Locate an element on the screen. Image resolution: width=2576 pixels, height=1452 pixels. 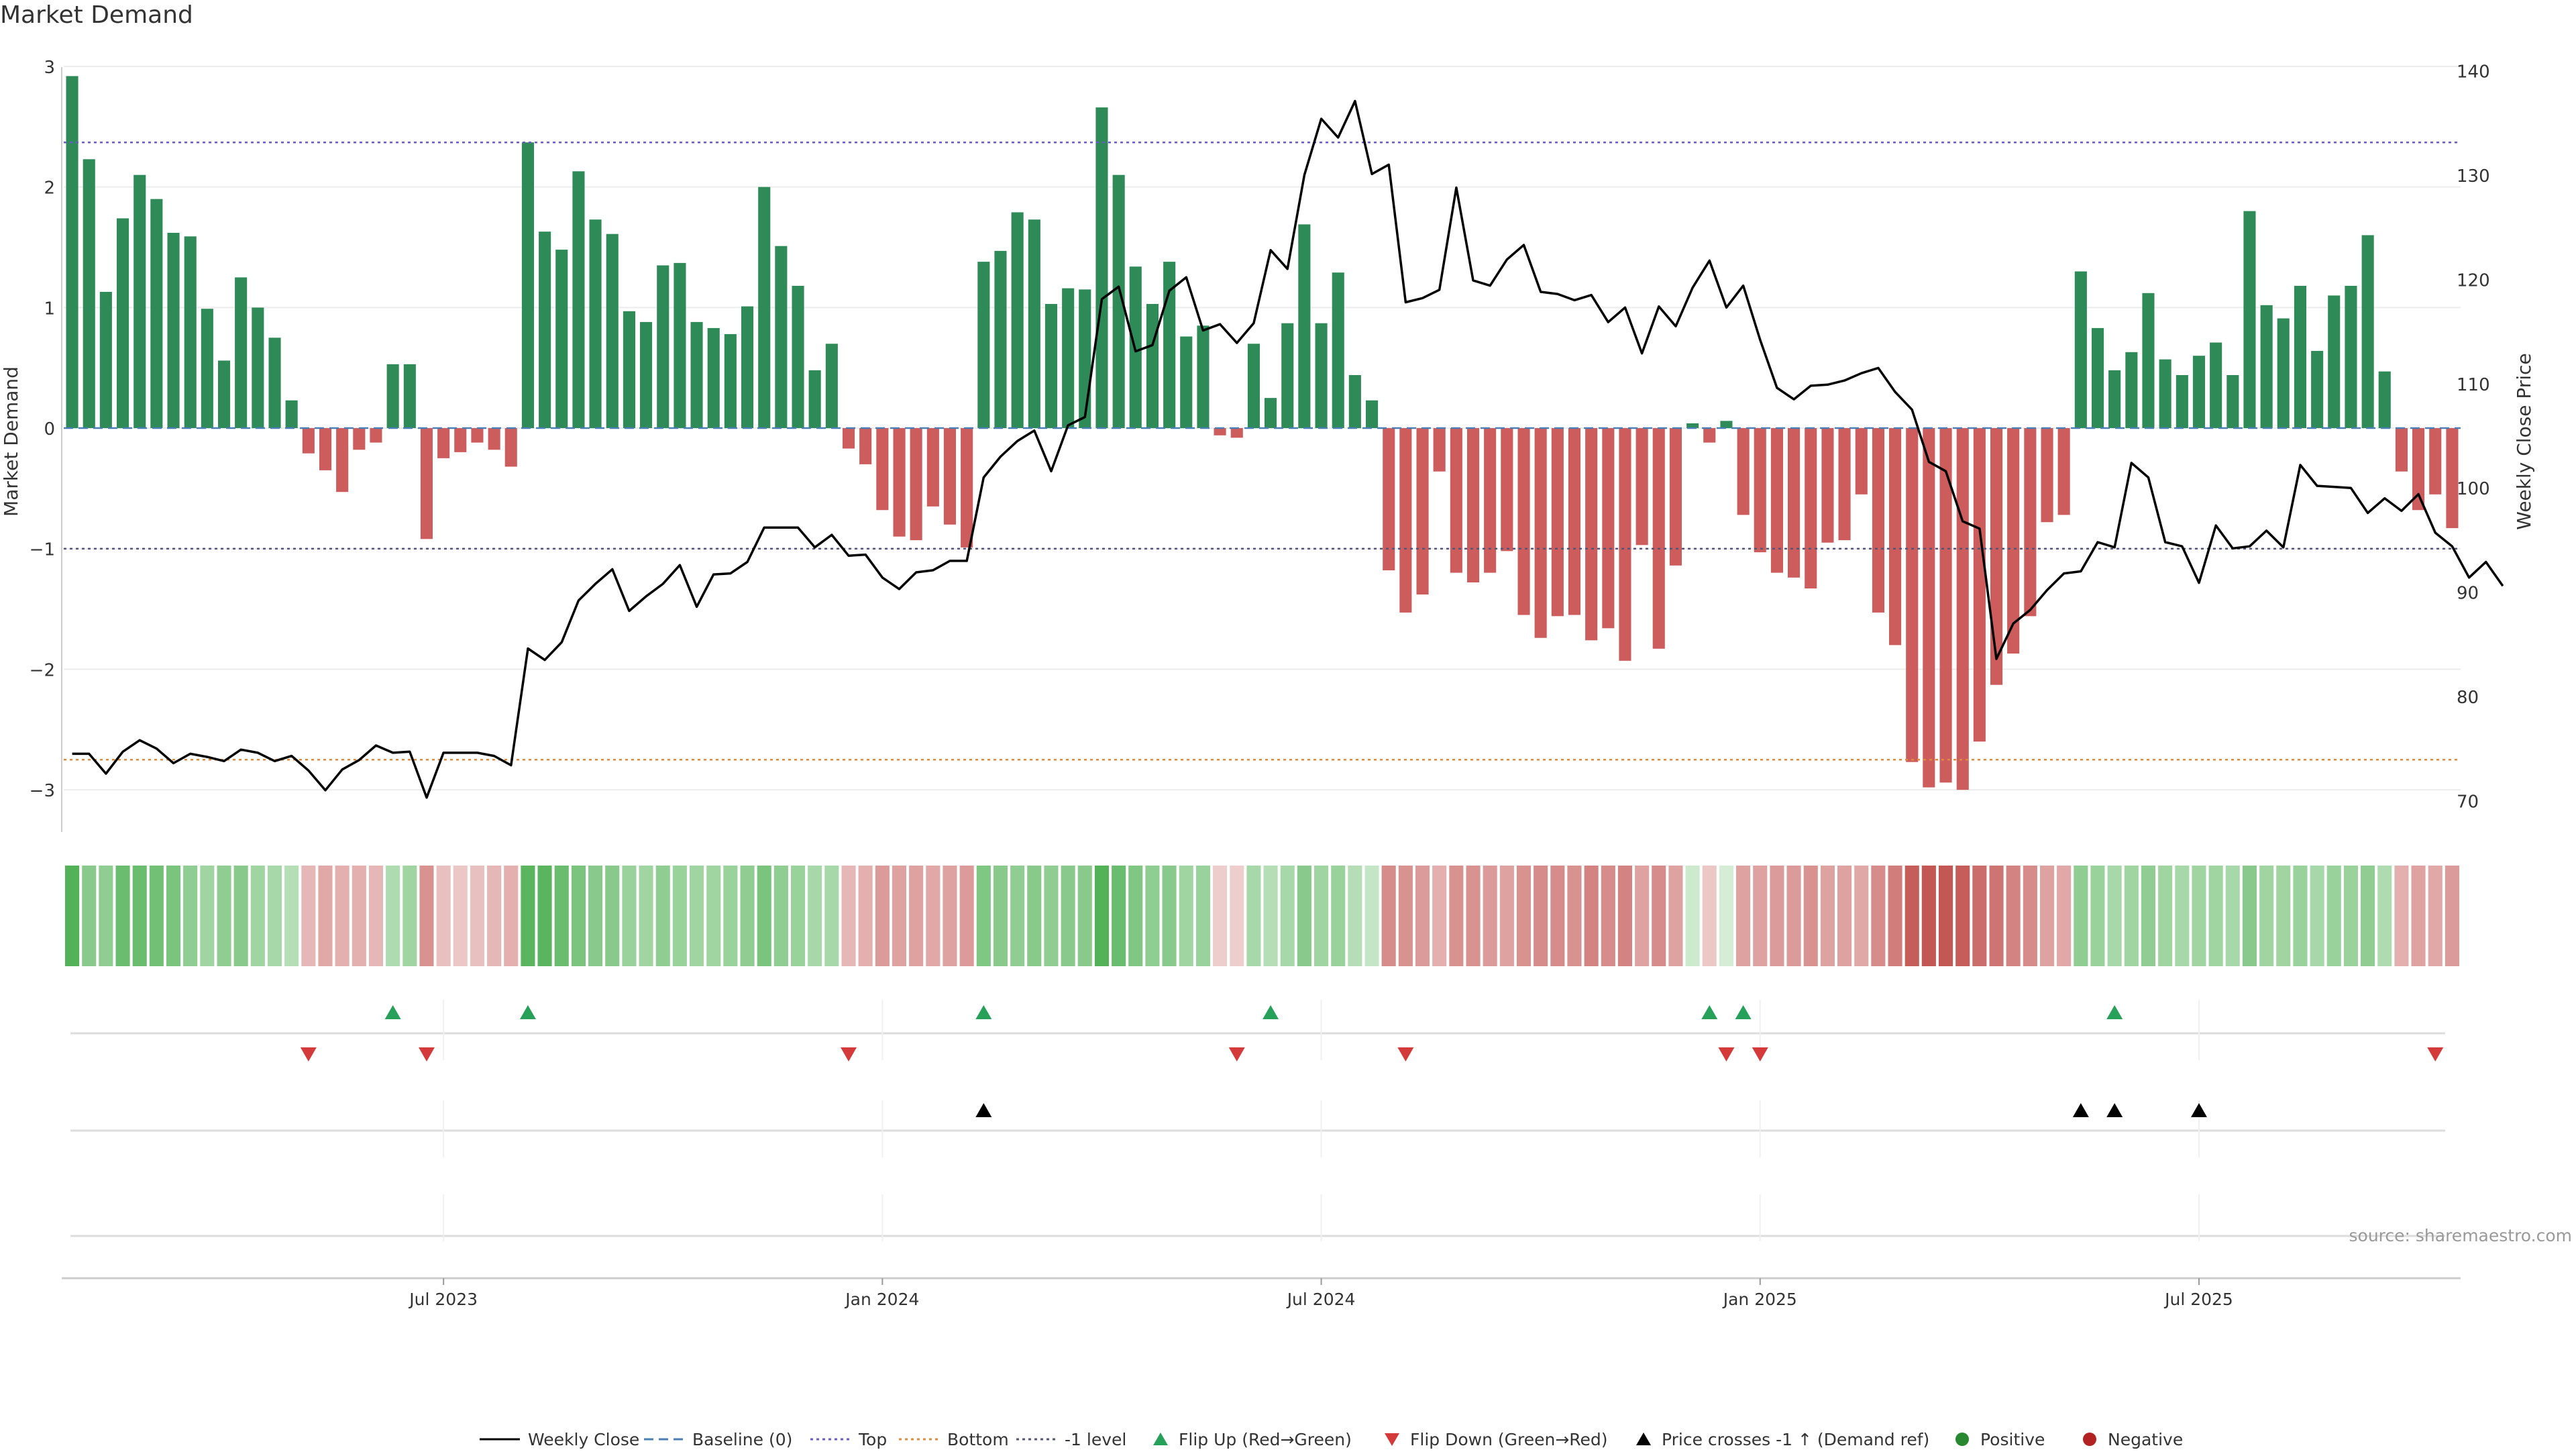
source-note: source: sharemaestro.com is located at coordinates (2461, 1235).